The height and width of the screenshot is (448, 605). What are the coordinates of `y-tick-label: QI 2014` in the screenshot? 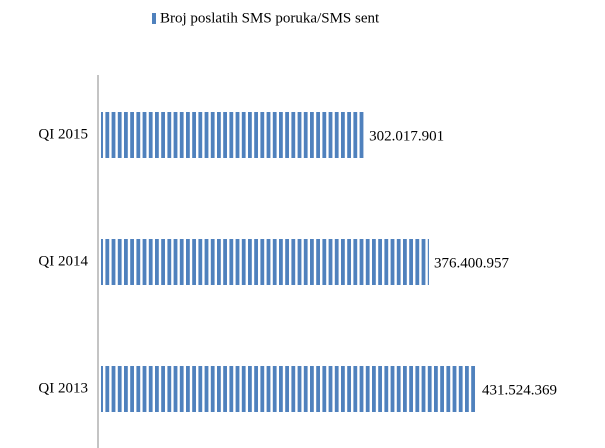 It's located at (63, 261).